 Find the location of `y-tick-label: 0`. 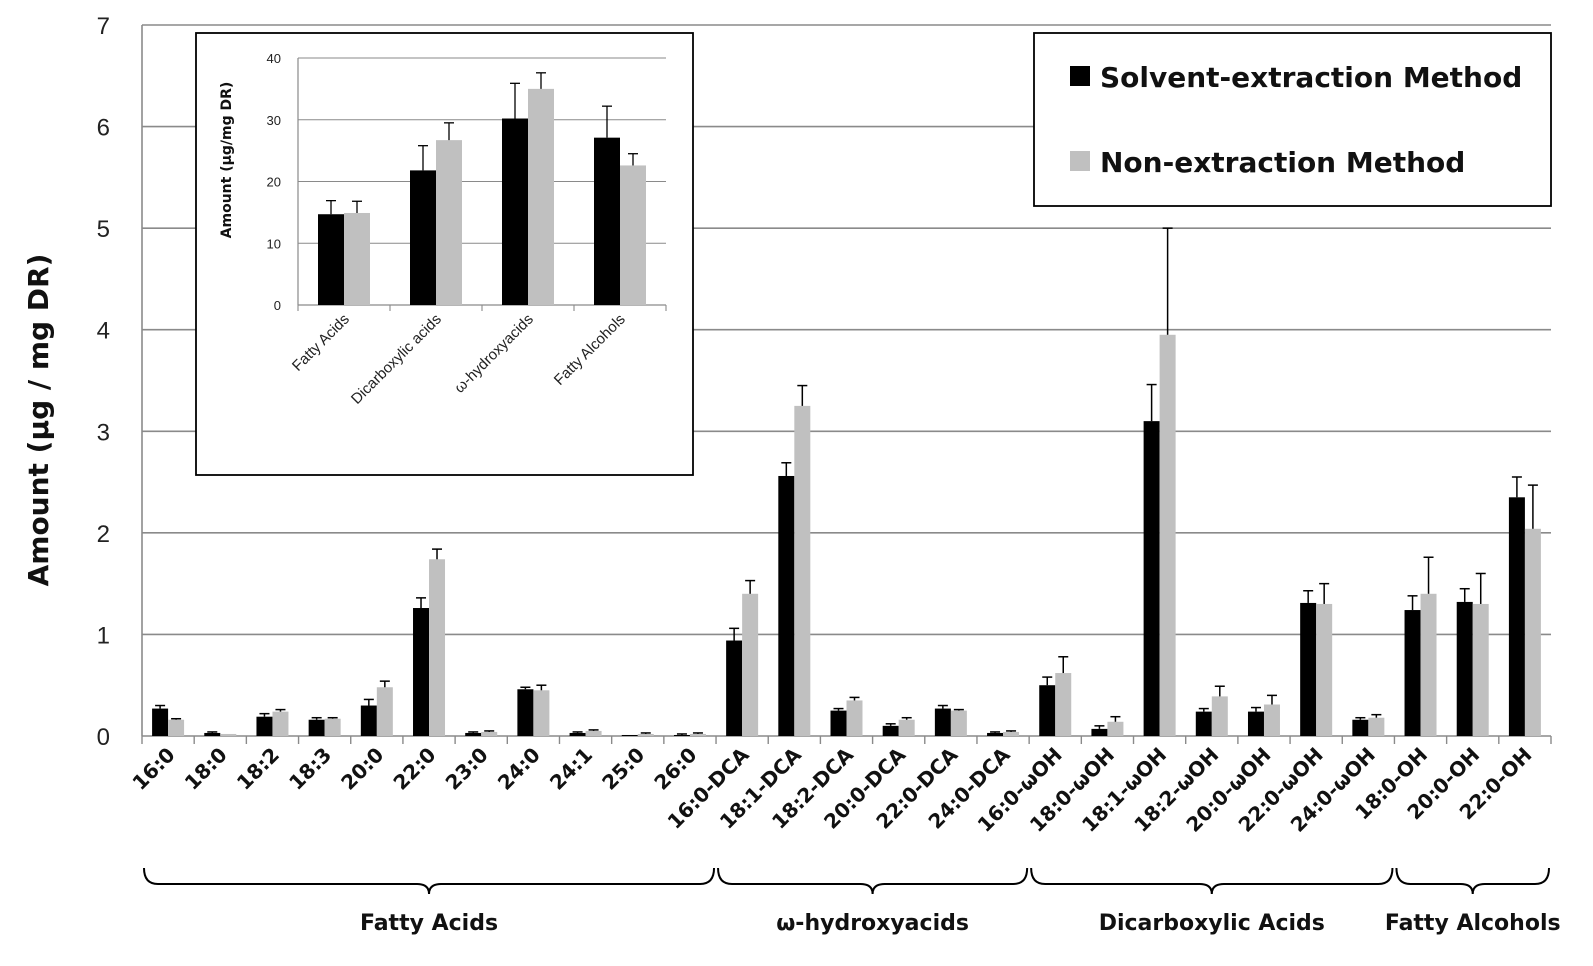

y-tick-label: 0 is located at coordinates (103, 737).